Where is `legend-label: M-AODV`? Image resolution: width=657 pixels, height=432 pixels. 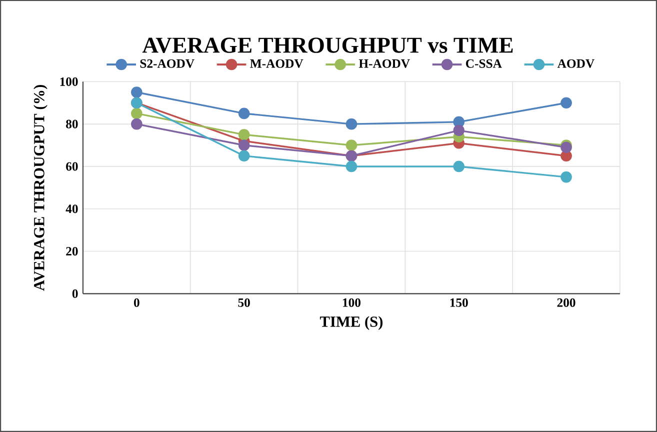 legend-label: M-AODV is located at coordinates (277, 63).